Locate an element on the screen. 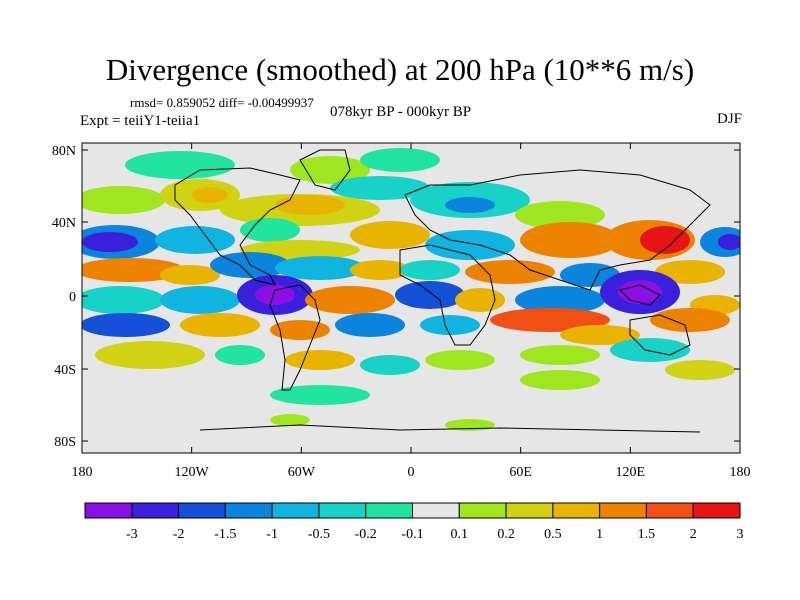  lon-tick-label: 60E is located at coordinates (520, 472).